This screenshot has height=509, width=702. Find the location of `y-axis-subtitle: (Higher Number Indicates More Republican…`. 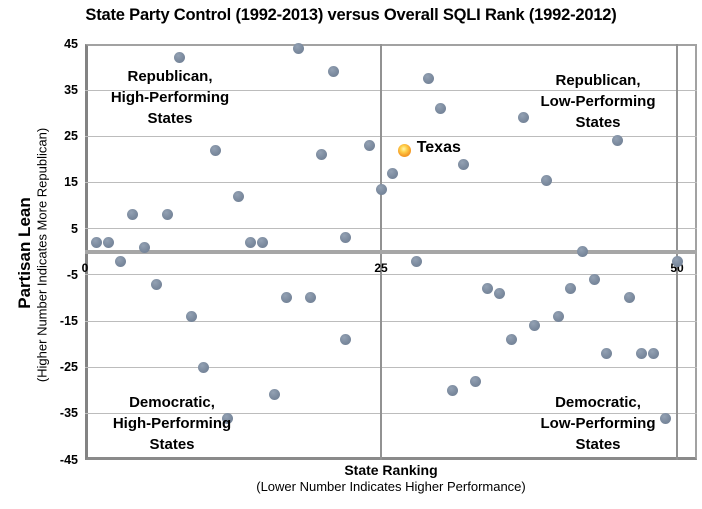

y-axis-subtitle: (Higher Number Indicates More Republican… is located at coordinates (42, 255).